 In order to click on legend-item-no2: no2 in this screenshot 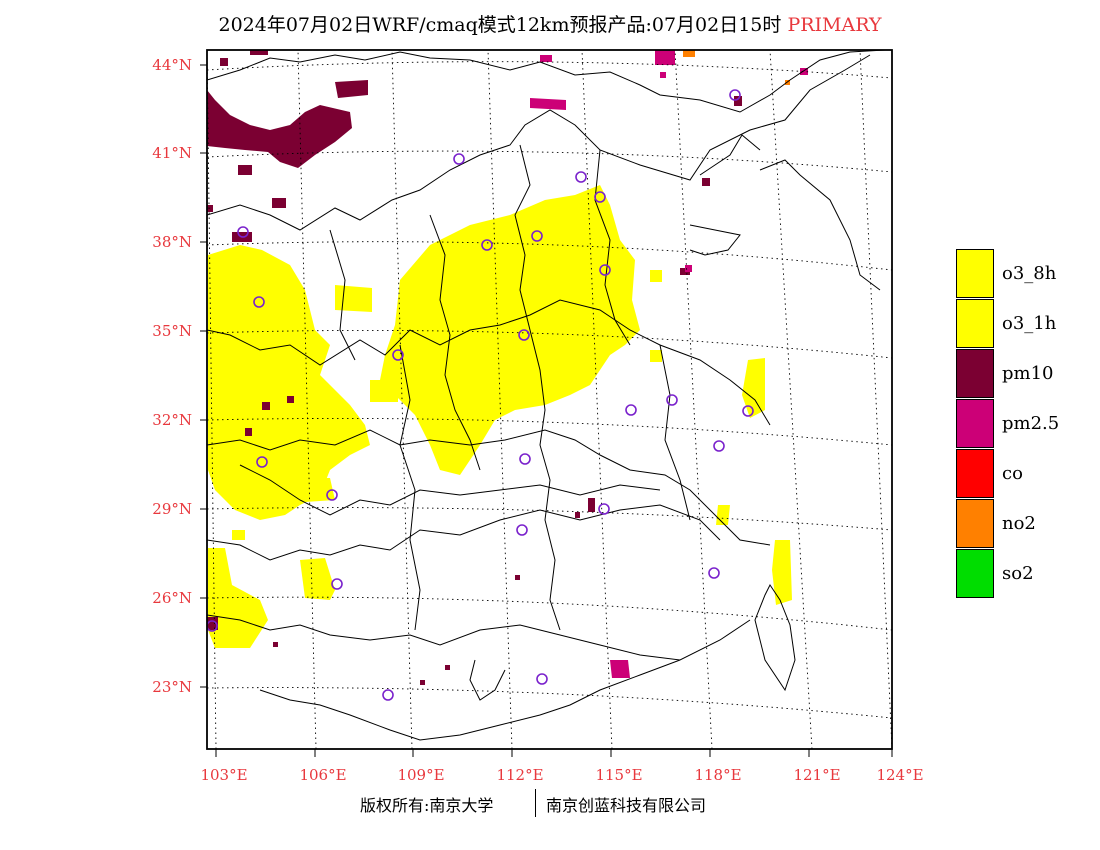, I will do `click(1016, 524)`.